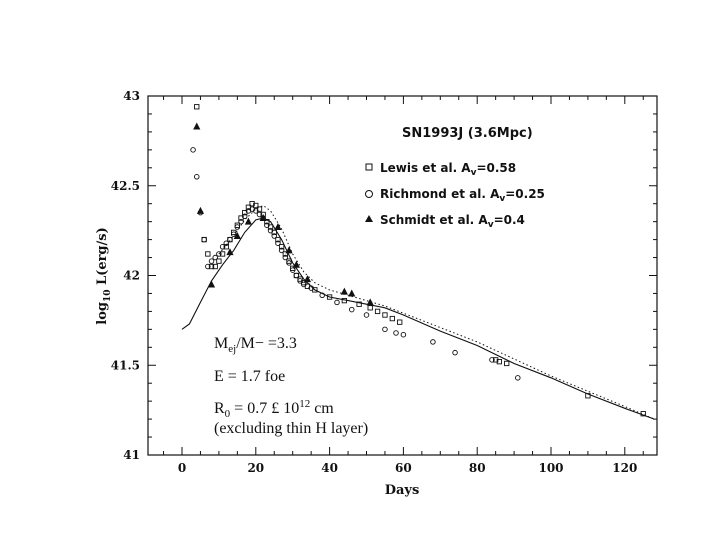 This screenshot has width=720, height=540. Describe the element at coordinates (182, 468) in the screenshot. I see `x-tick-label: 0` at that location.